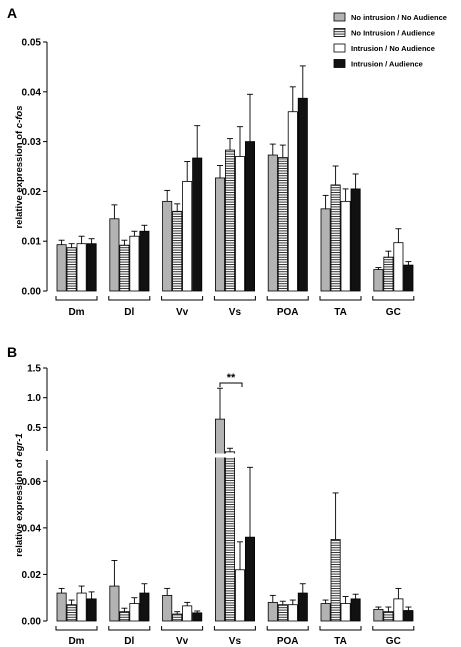 The width and height of the screenshot is (461, 647). Describe the element at coordinates (32, 43) in the screenshot. I see `y-tick-label: 0.05` at that location.